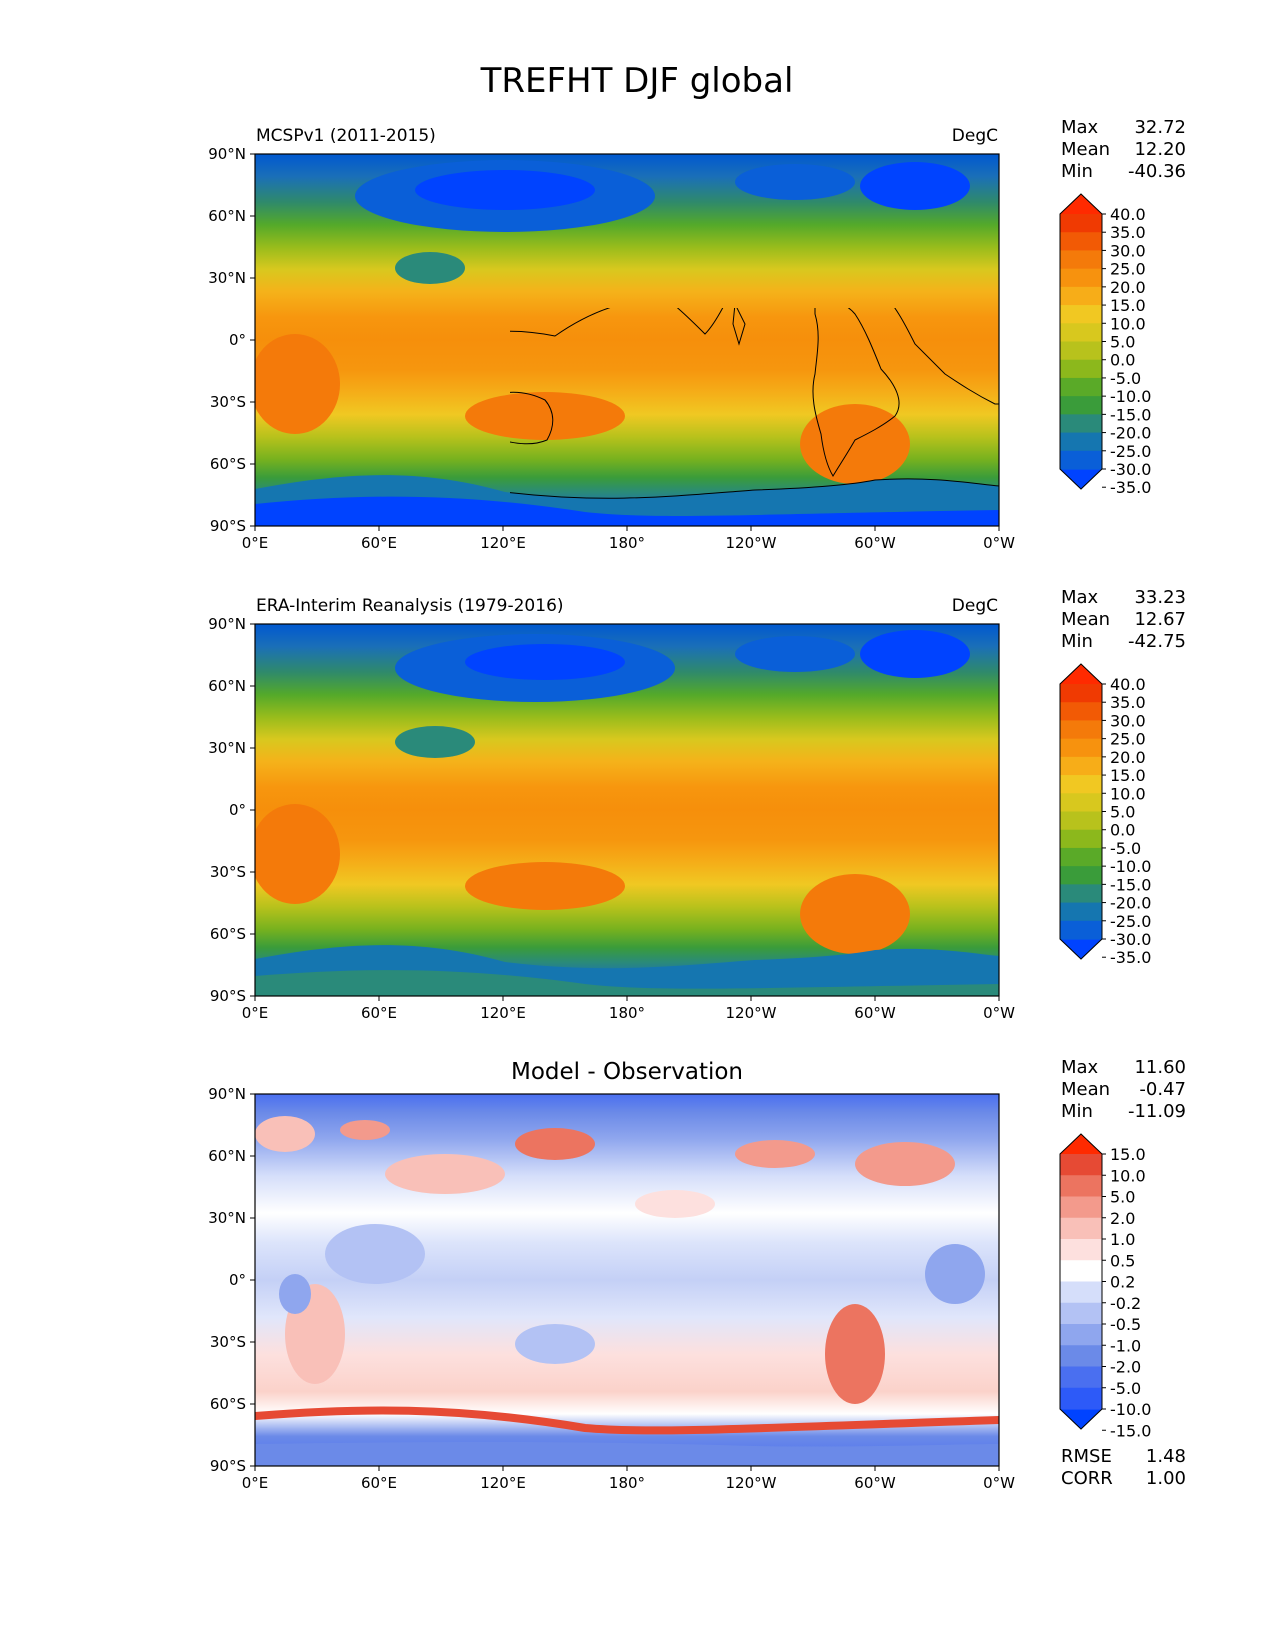 This screenshot has width=1275, height=1650. Describe the element at coordinates (1087, 1478) in the screenshot. I see `corr-label: CORR` at that location.